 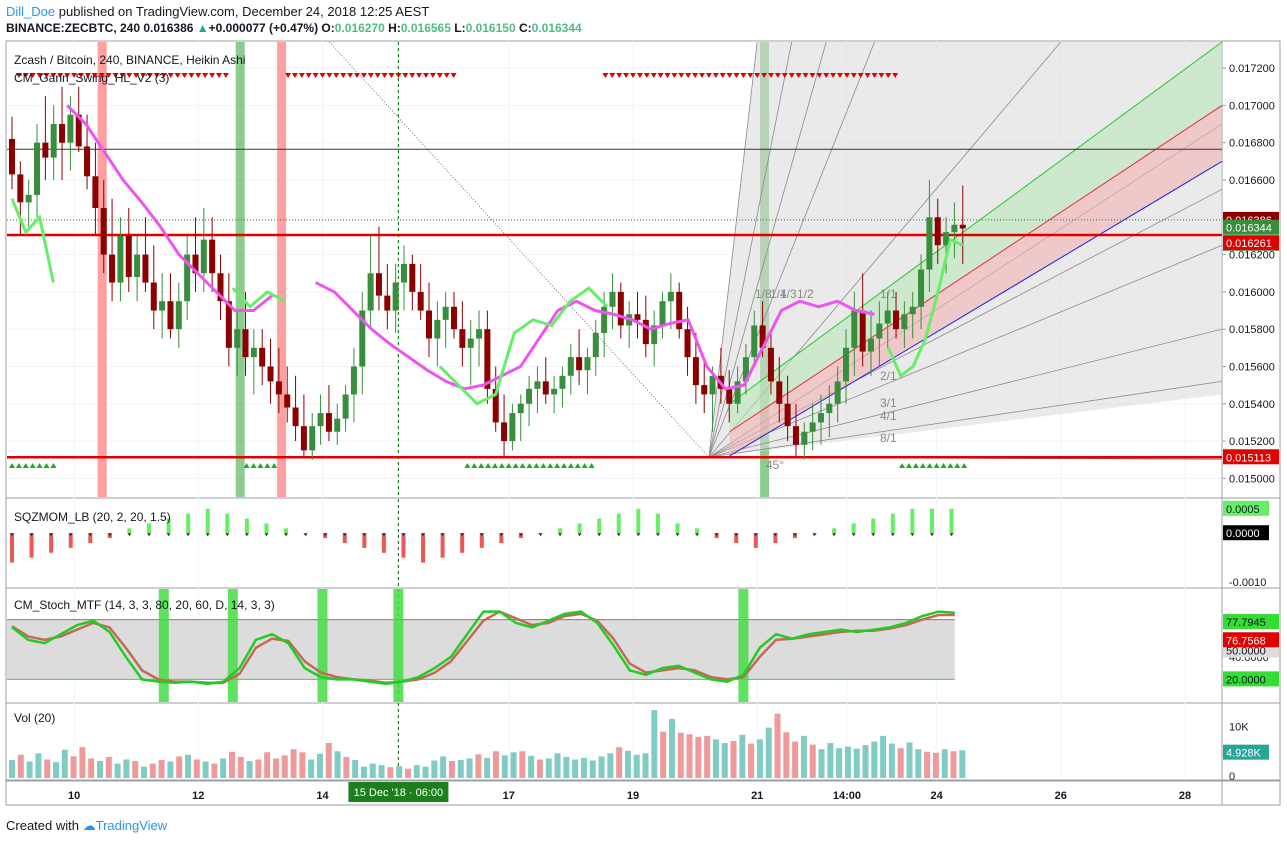 I want to click on tradingview-logo-icon: ☁, so click(x=89, y=825).